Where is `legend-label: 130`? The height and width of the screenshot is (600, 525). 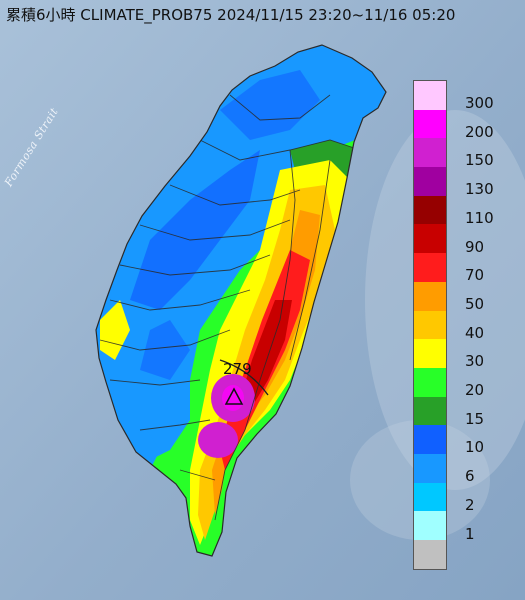
legend-label: 130 is located at coordinates (479, 189).